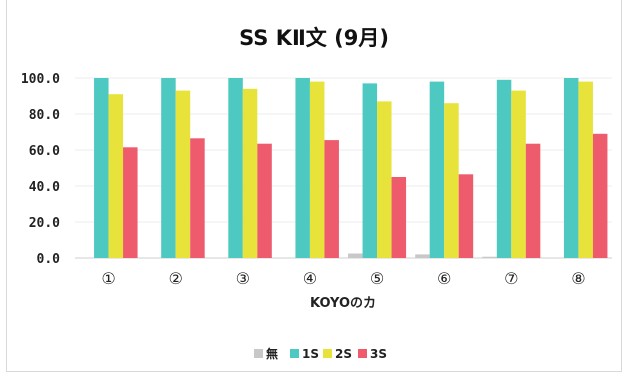  What do you see at coordinates (108, 278) in the screenshot?
I see `x-tick-label: ①` at bounding box center [108, 278].